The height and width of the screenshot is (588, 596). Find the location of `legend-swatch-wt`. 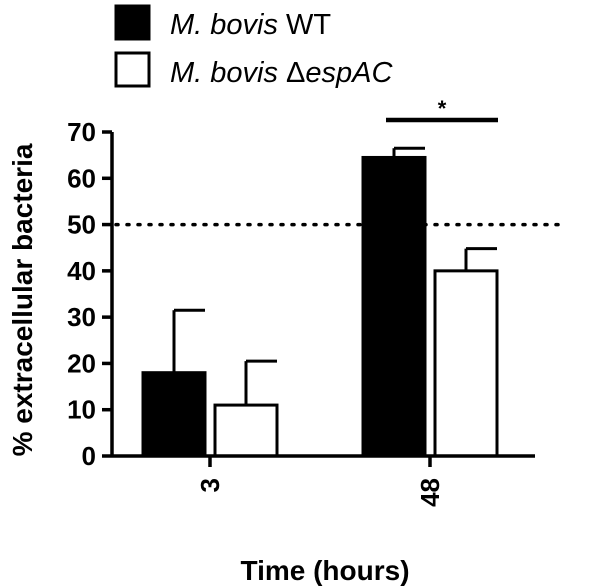

legend-swatch-wt is located at coordinates (132, 22).